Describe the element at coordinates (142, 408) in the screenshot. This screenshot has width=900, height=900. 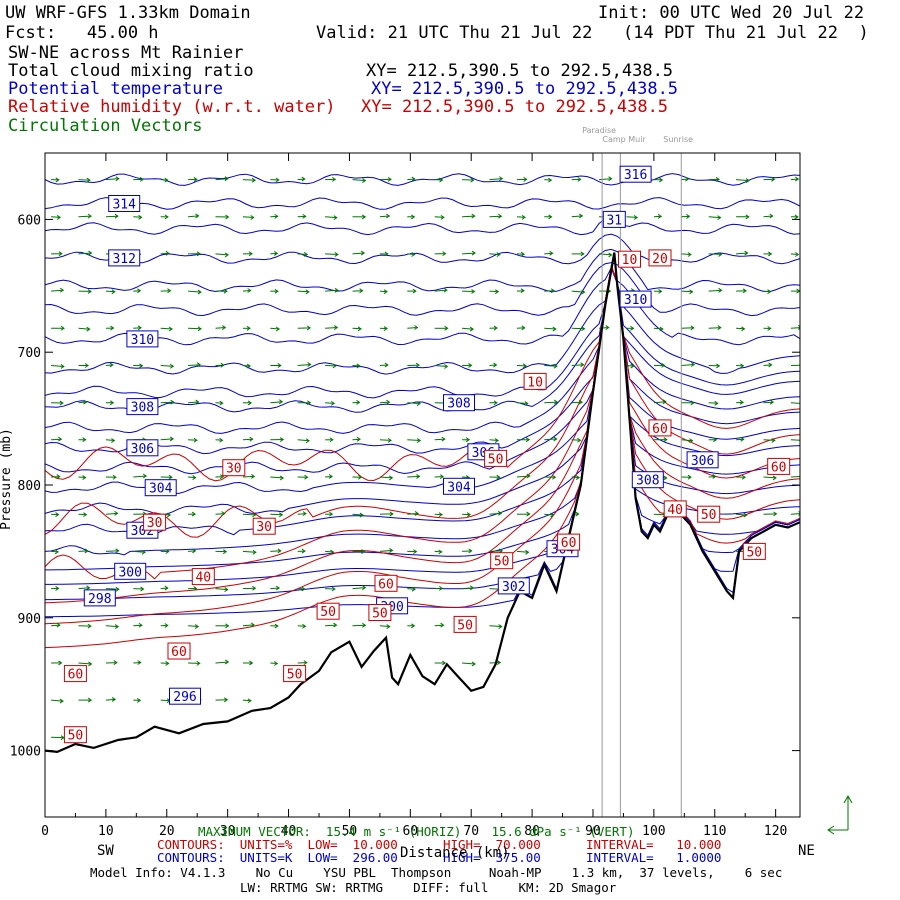
I see `theta-contour-label: 308` at that location.